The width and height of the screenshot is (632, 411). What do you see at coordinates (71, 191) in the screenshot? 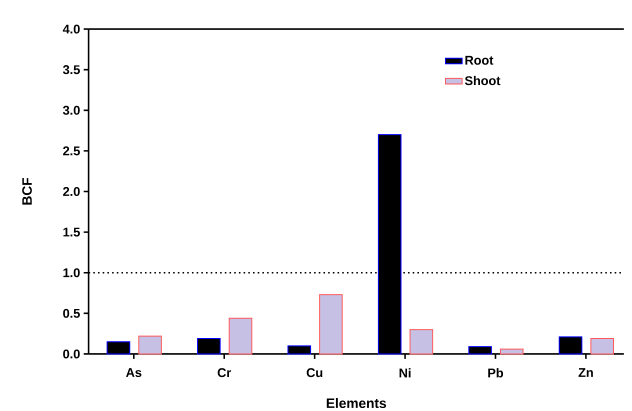
I see `y-tick-label: 2.0` at bounding box center [71, 191].